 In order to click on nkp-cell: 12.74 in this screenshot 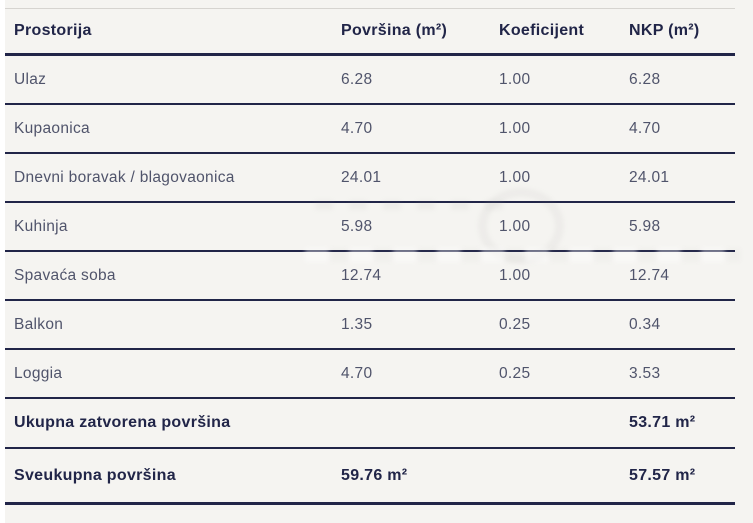, I will do `click(649, 275)`.